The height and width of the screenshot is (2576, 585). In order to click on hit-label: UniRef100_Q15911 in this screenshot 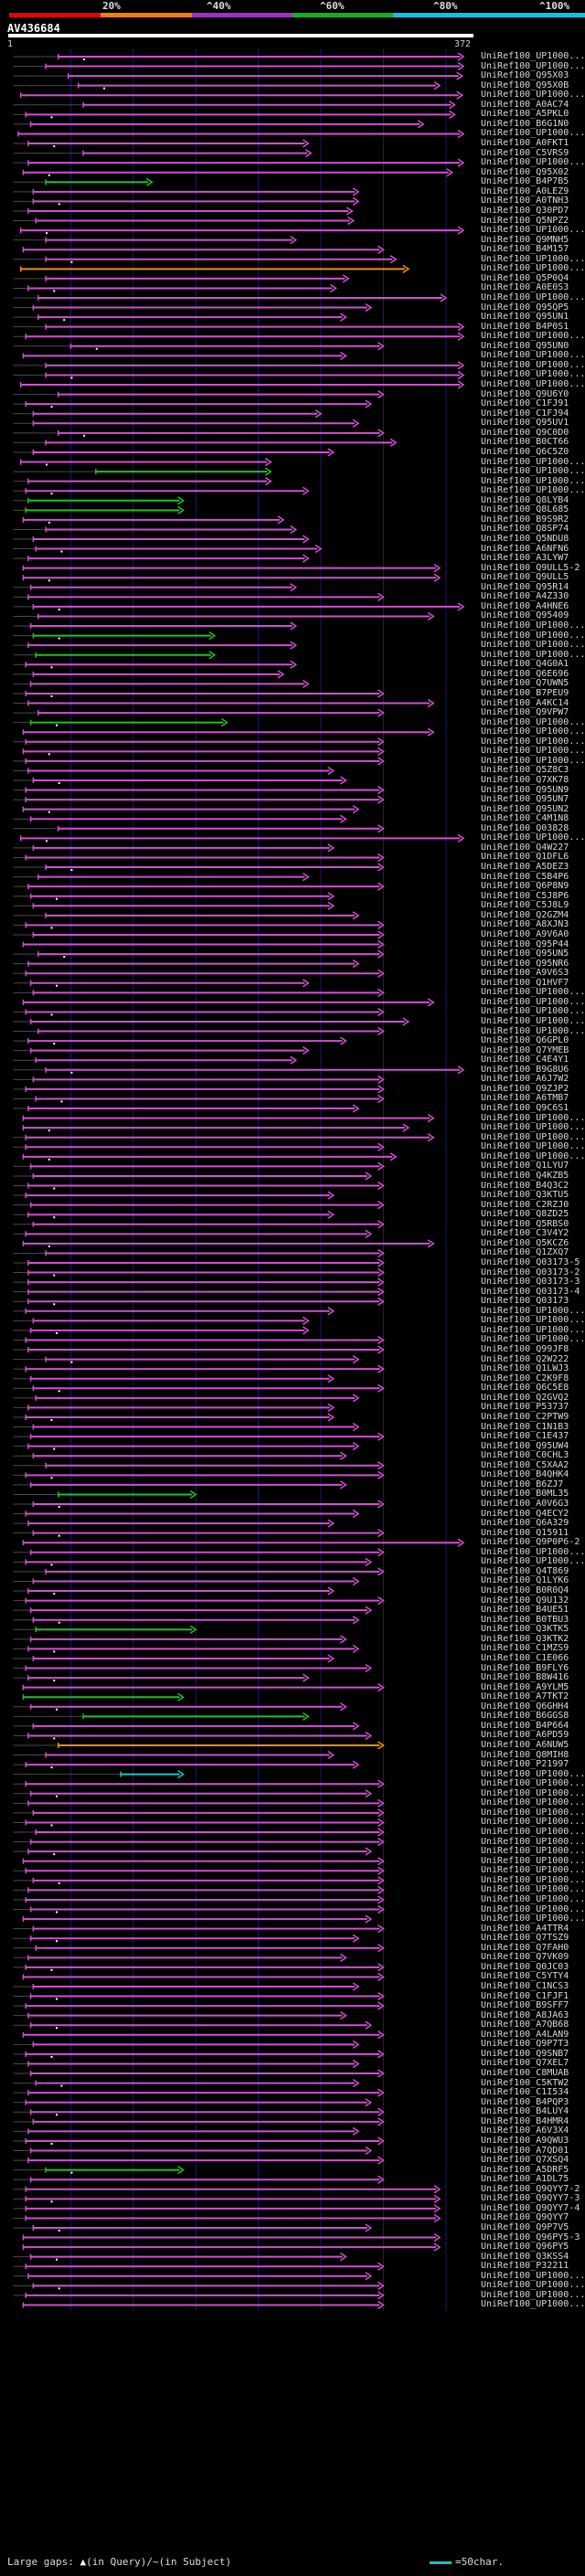, I will do `click(525, 1532)`.